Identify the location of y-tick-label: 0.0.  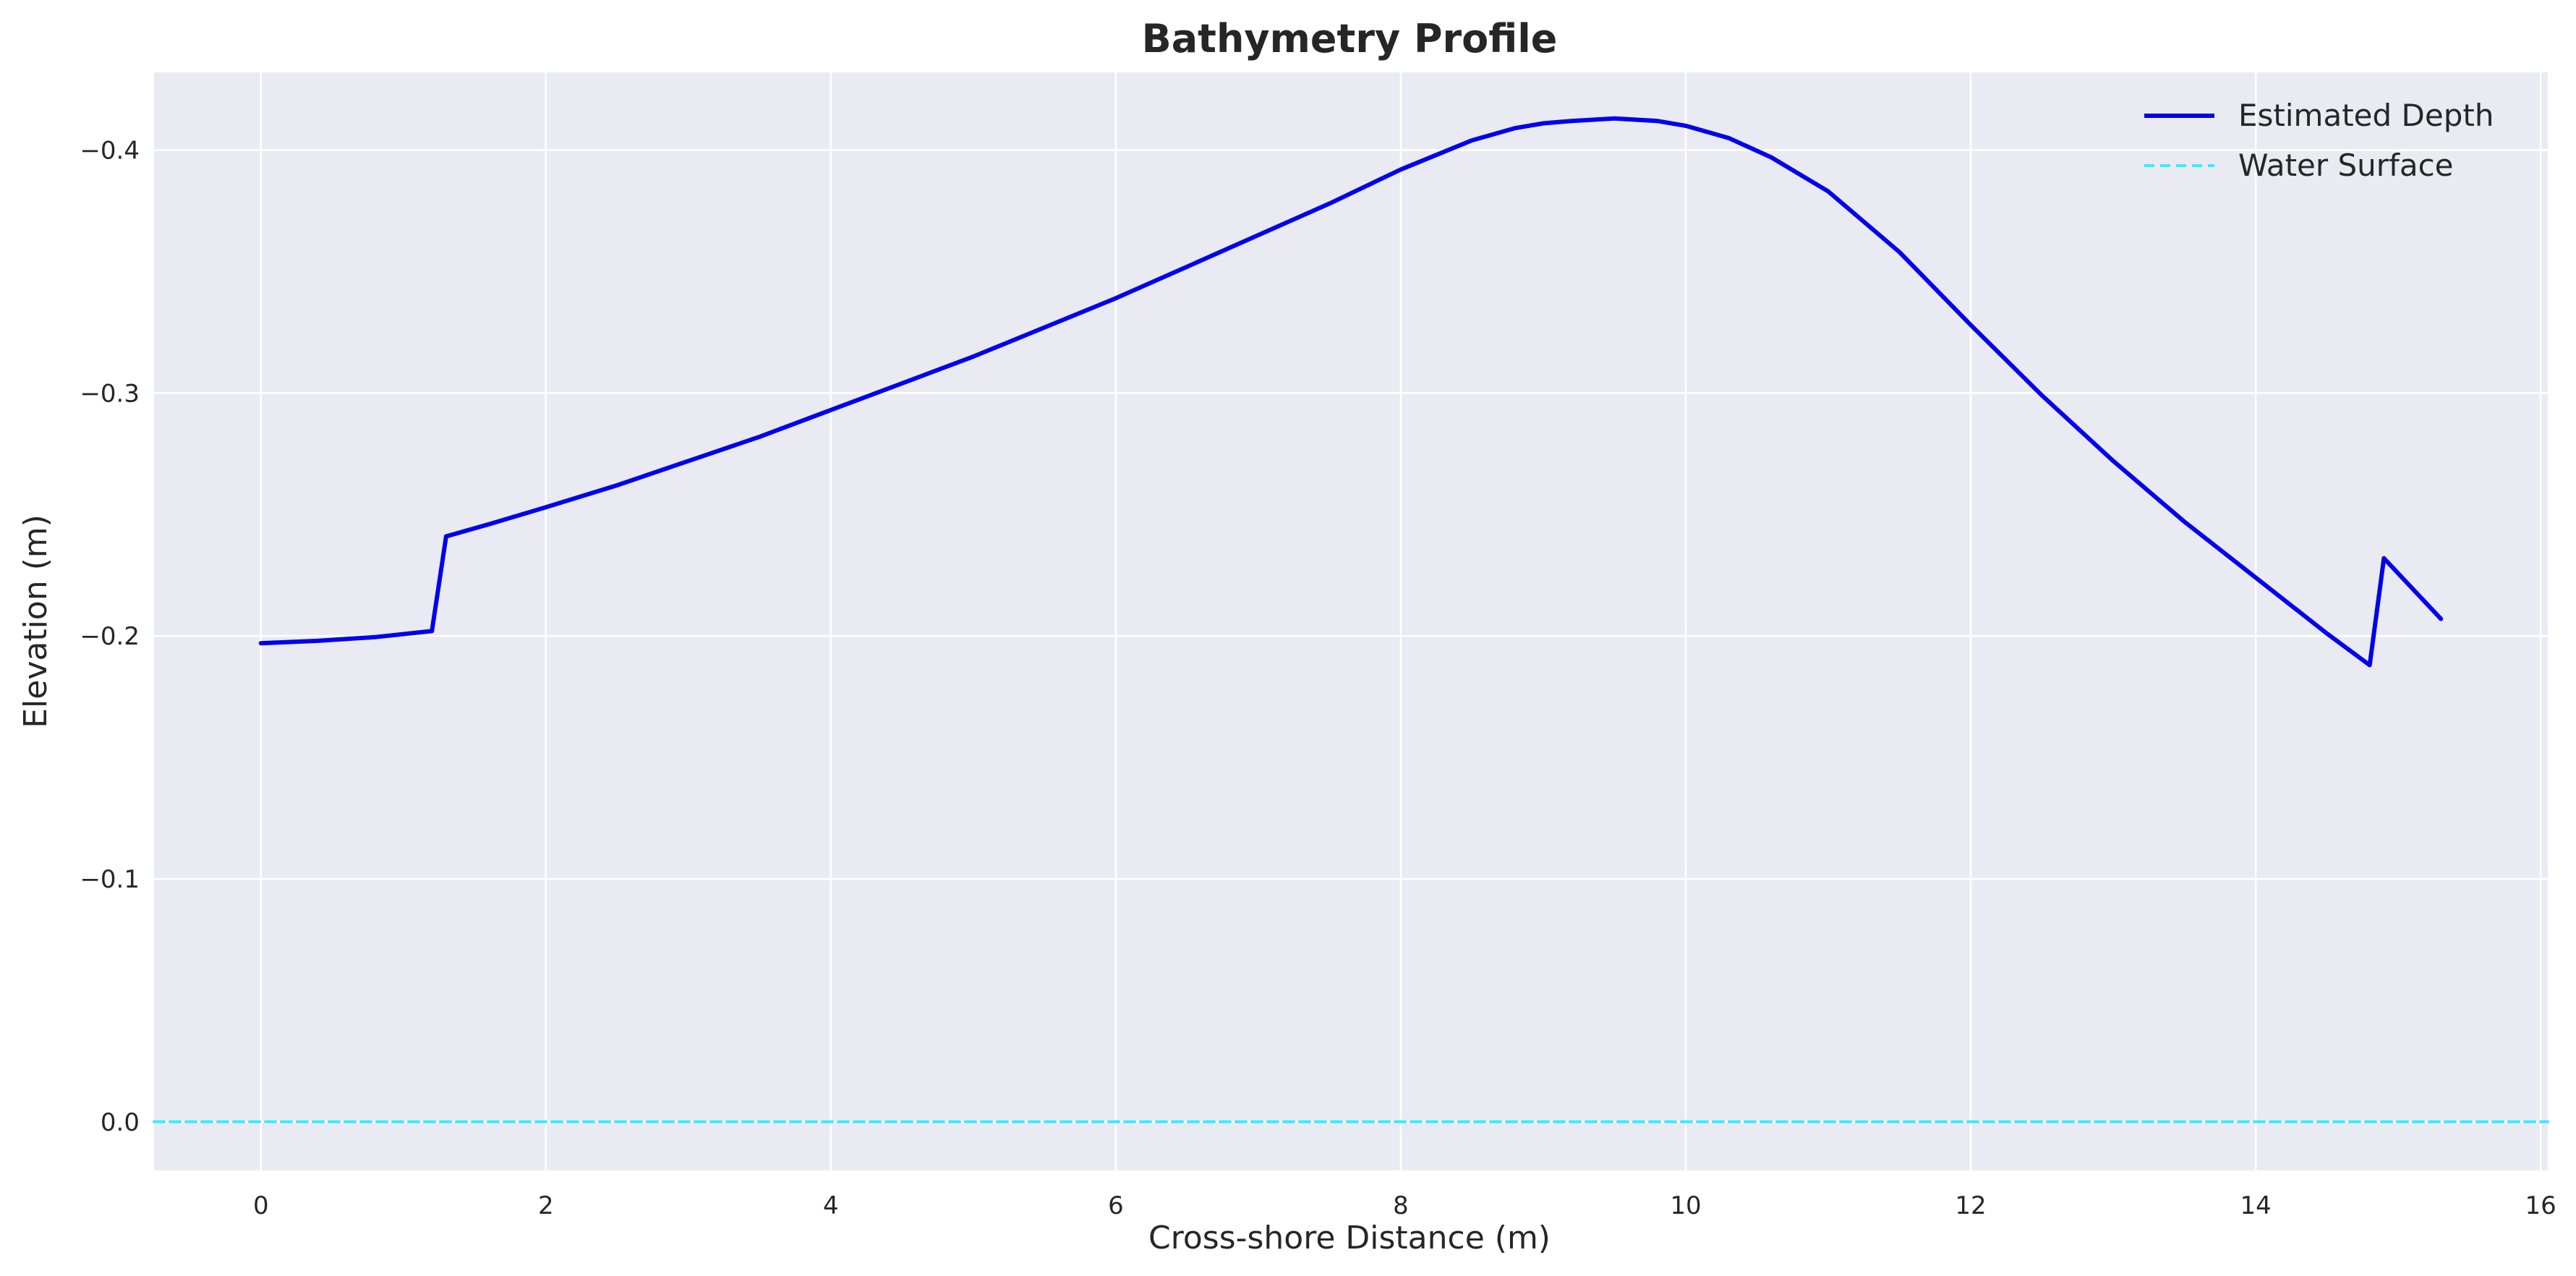
(120, 1122).